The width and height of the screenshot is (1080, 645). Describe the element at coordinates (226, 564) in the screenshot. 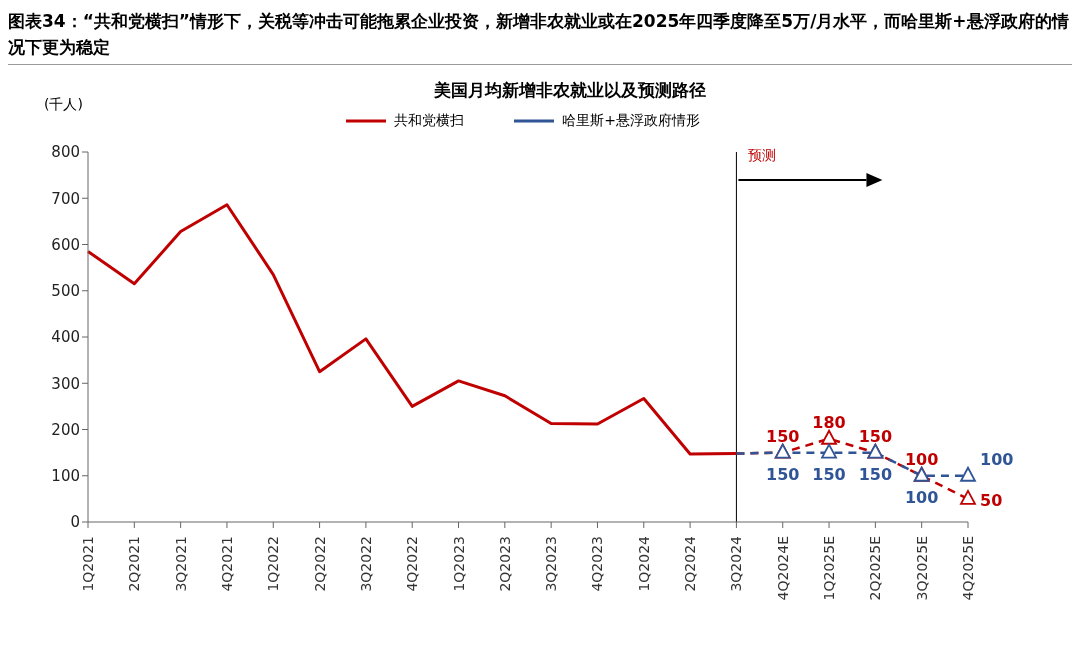

I see `x-tick-label: 4Q2021` at that location.